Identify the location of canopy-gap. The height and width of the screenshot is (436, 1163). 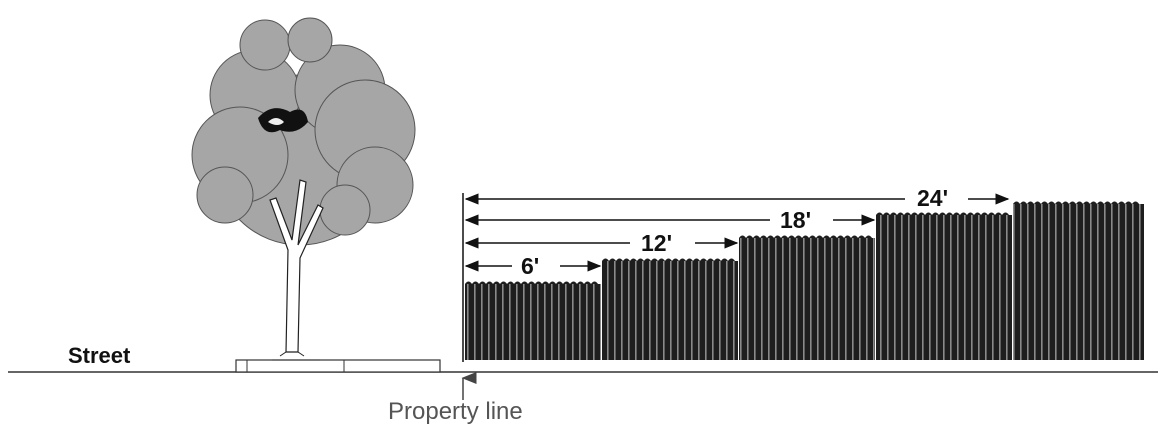
(283, 120).